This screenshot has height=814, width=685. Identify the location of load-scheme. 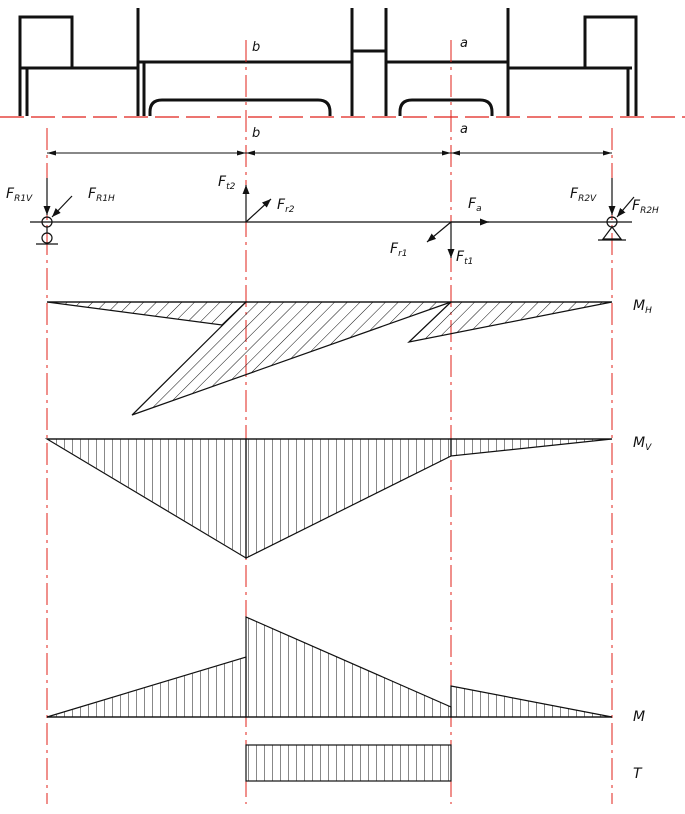
(332, 218).